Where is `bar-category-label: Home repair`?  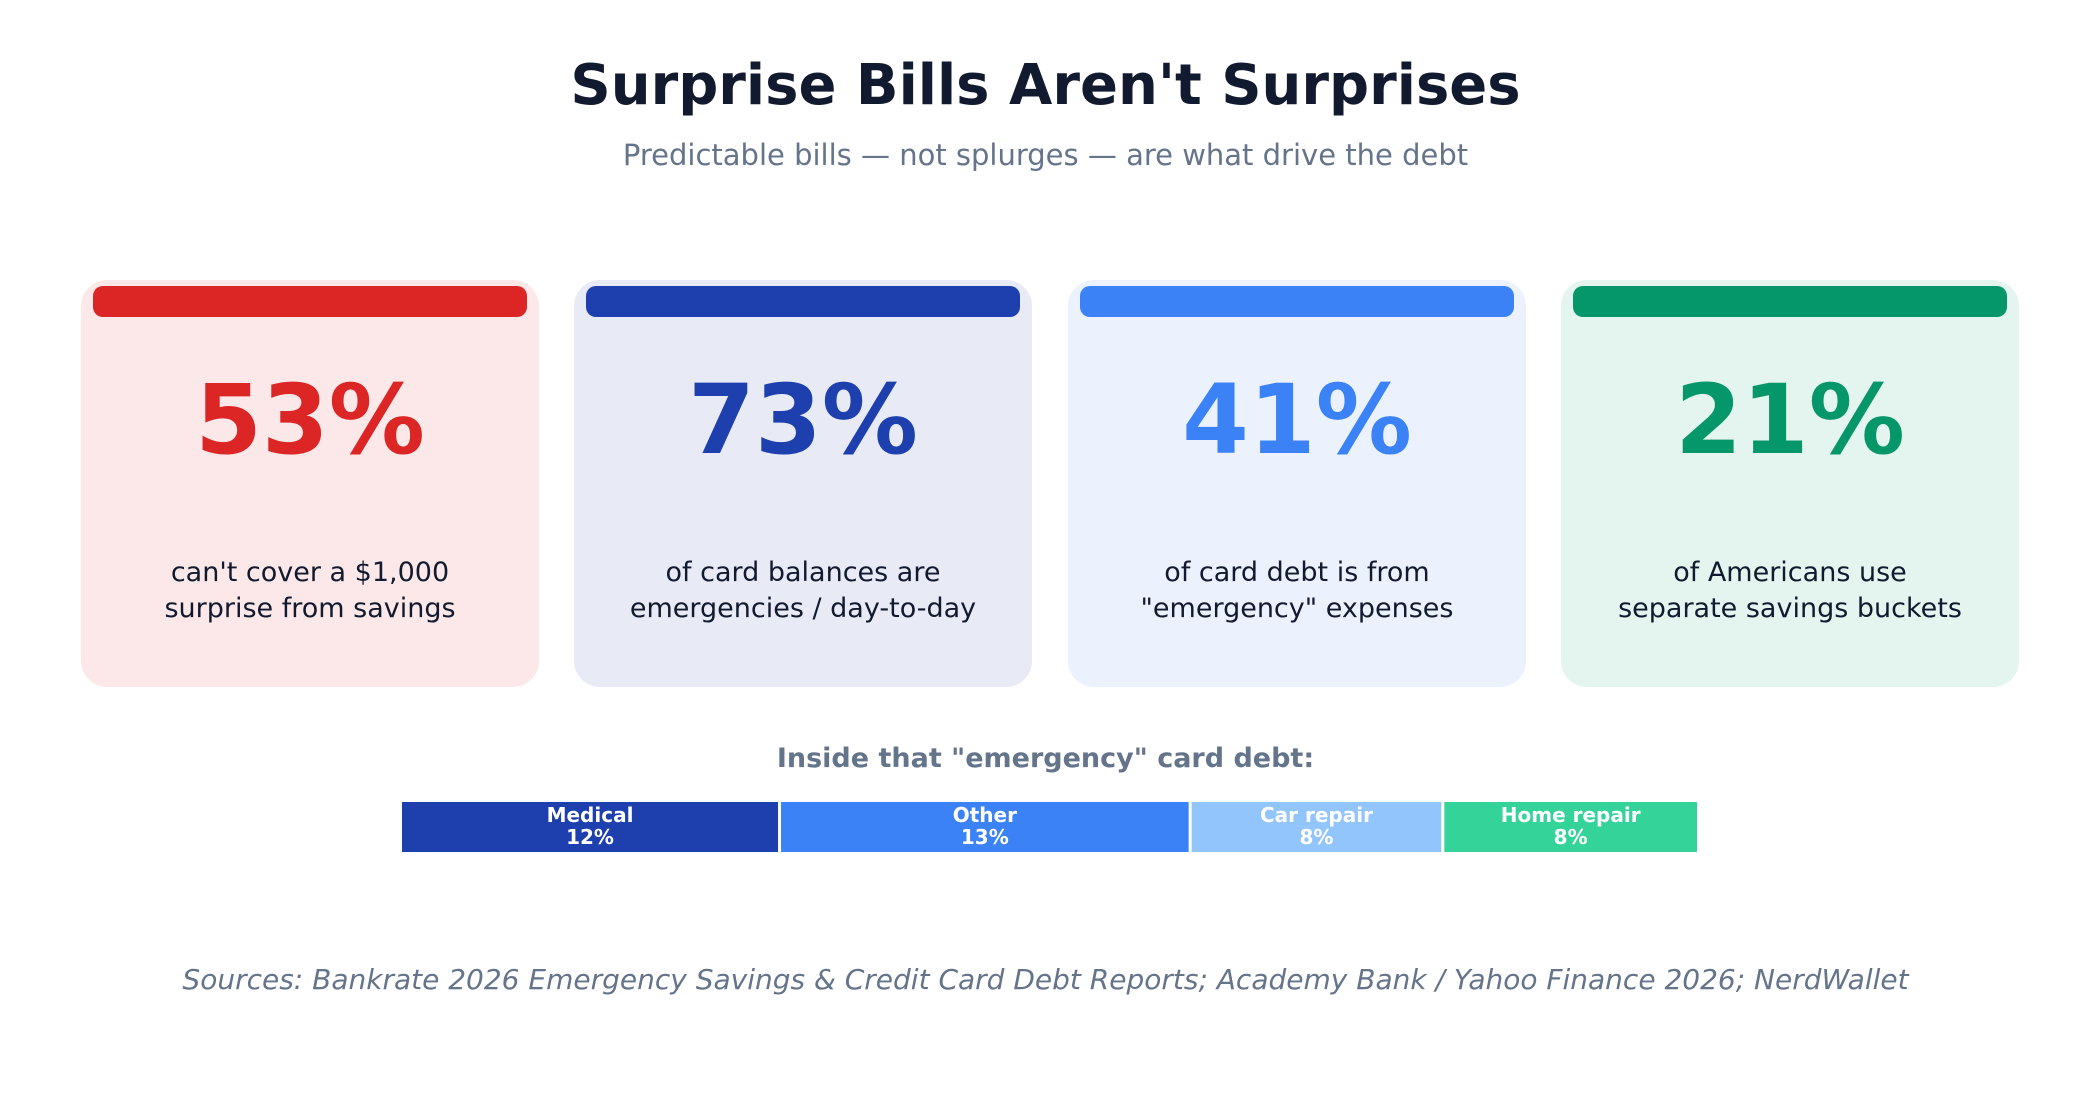 bar-category-label: Home repair is located at coordinates (1571, 815).